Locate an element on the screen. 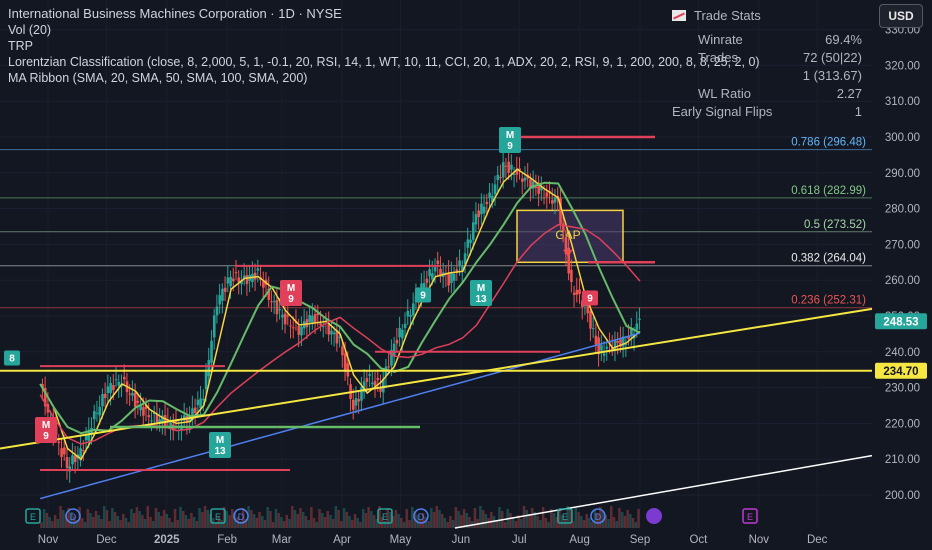  y-tick-label: 270.00 is located at coordinates (902, 245).